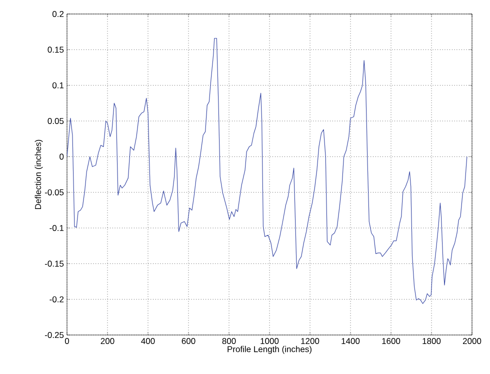 Image resolution: width=490 pixels, height=374 pixels. I want to click on y-tick-label: -0.25, so click(54, 335).